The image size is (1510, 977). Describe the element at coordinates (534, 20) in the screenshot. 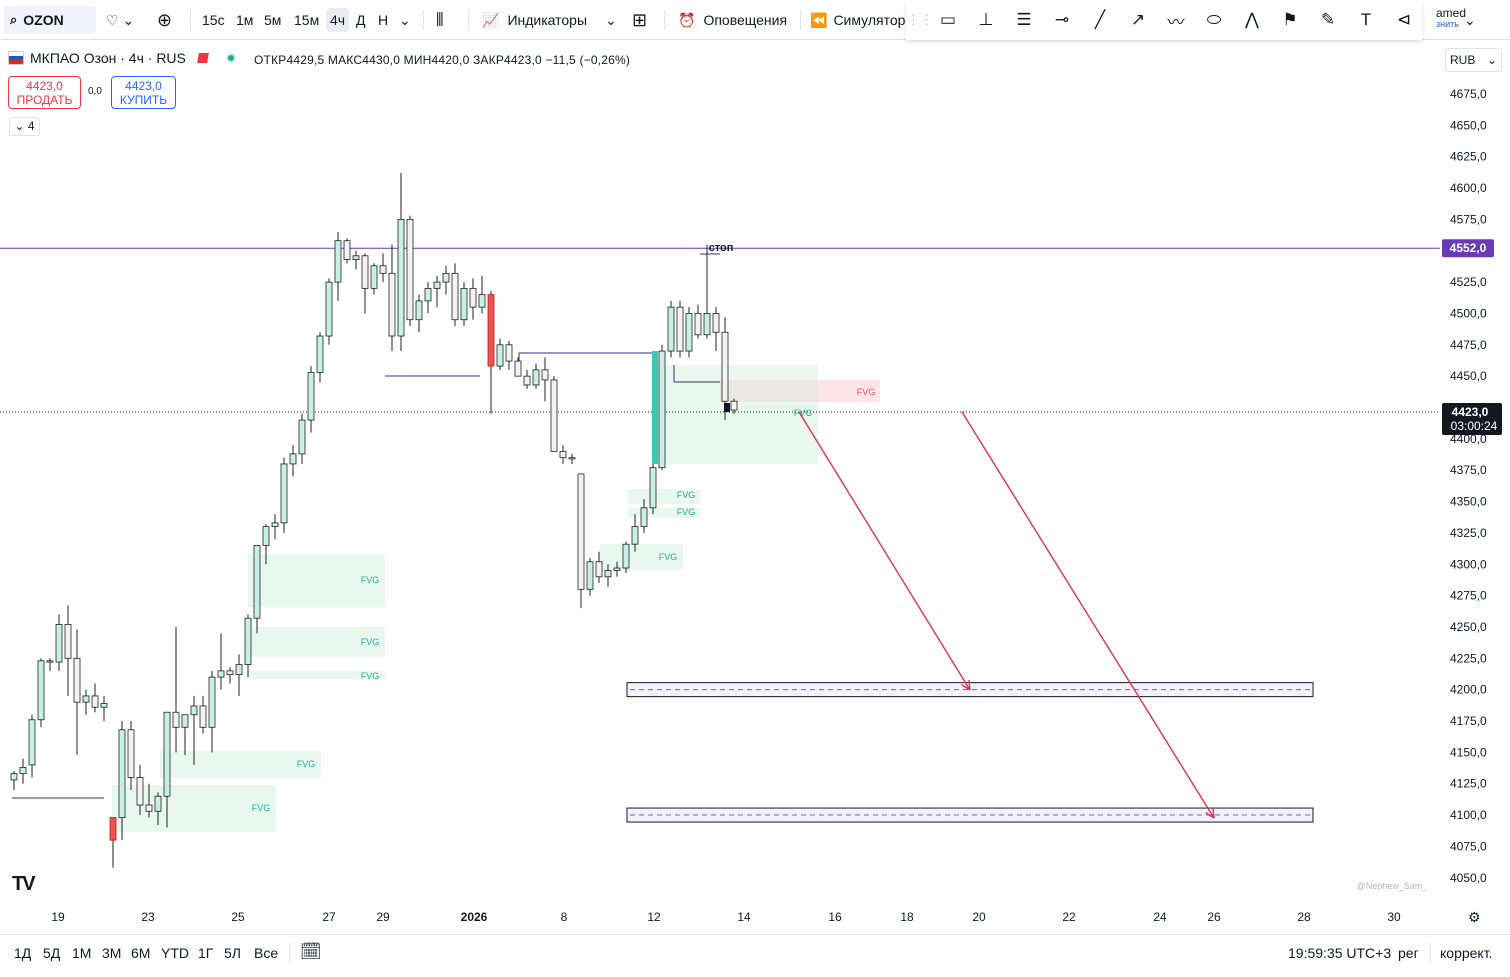

I see `indicators-button: 📈 Индикаторы` at that location.